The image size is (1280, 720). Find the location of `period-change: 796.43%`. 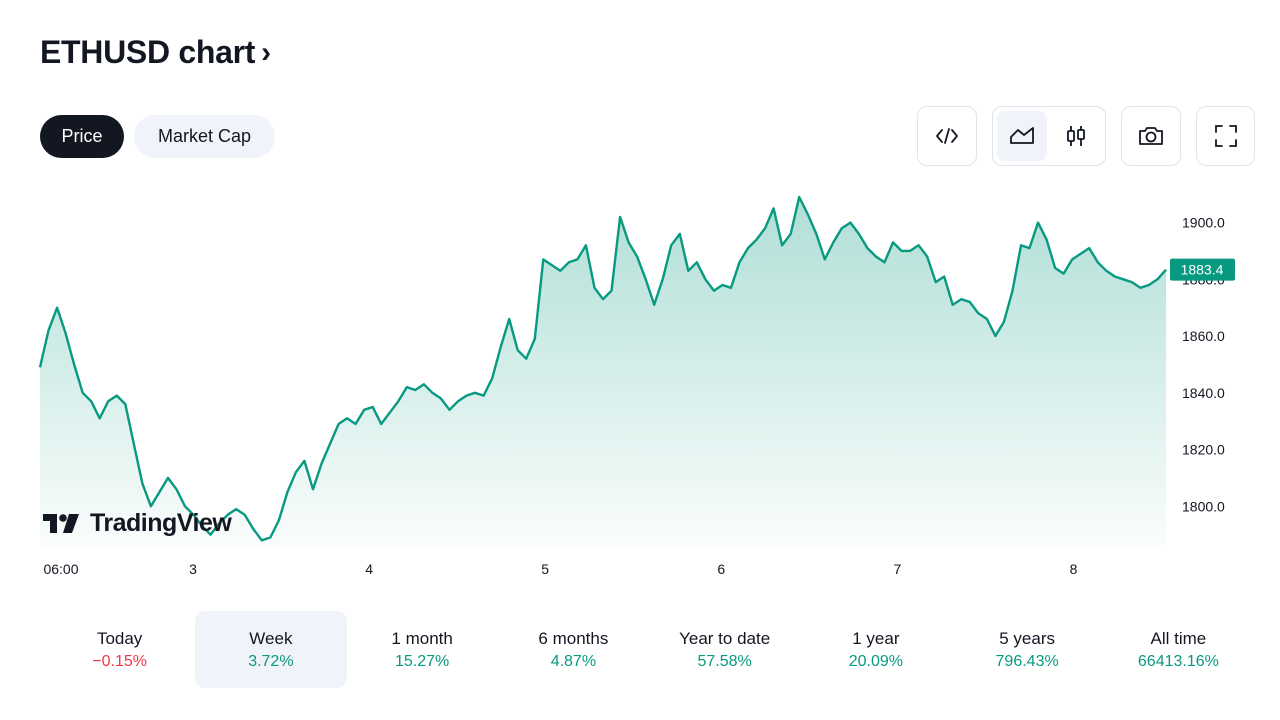

period-change: 796.43% is located at coordinates (1027, 661).